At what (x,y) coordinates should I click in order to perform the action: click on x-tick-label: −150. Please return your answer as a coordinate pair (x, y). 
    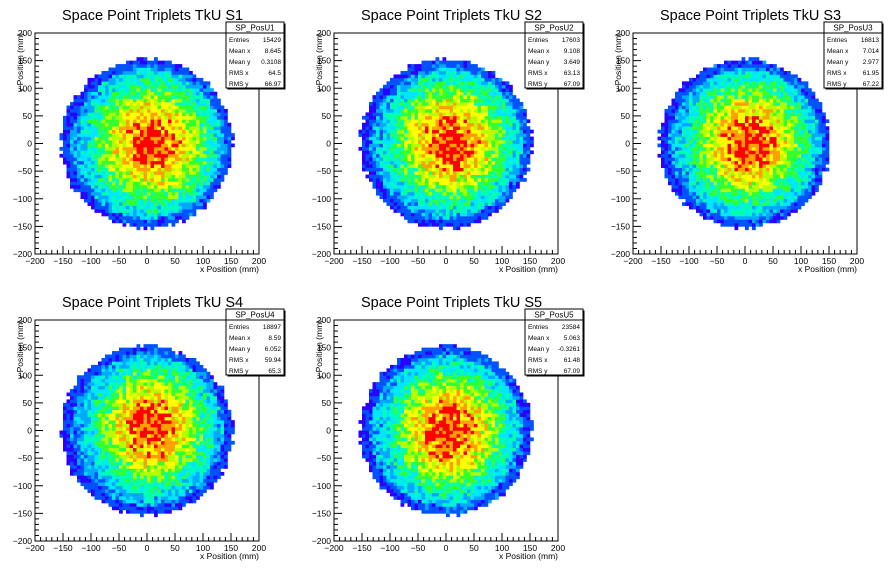
    Looking at the image, I should click on (361, 261).